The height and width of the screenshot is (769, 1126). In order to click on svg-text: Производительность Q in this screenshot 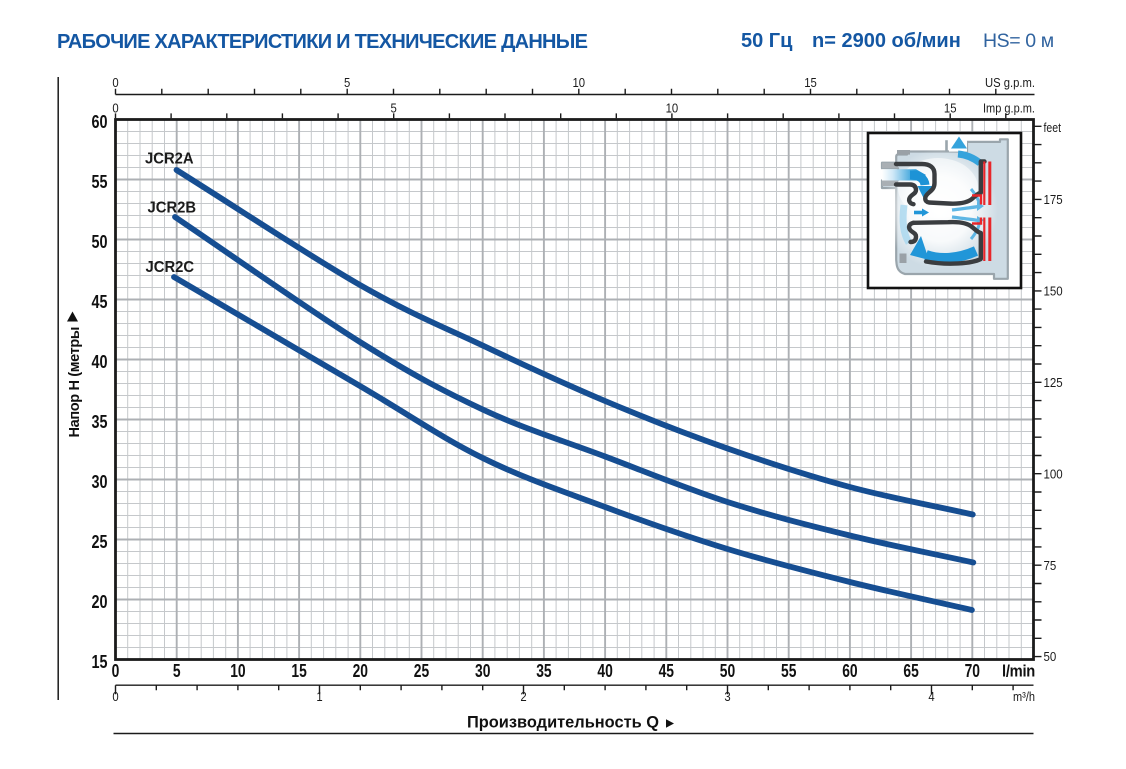, I will do `click(563, 723)`.